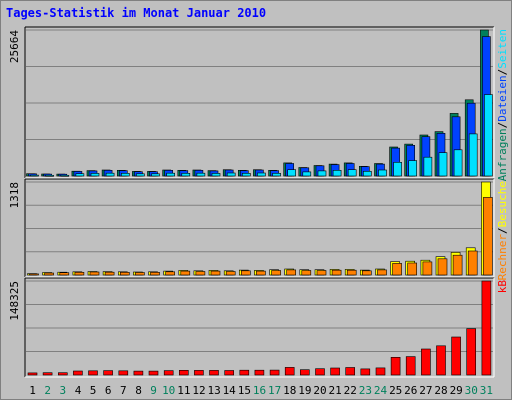 This screenshot has width=512, height=405. What do you see at coordinates (395, 390) in the screenshot?
I see `day-label: 25` at bounding box center [395, 390].